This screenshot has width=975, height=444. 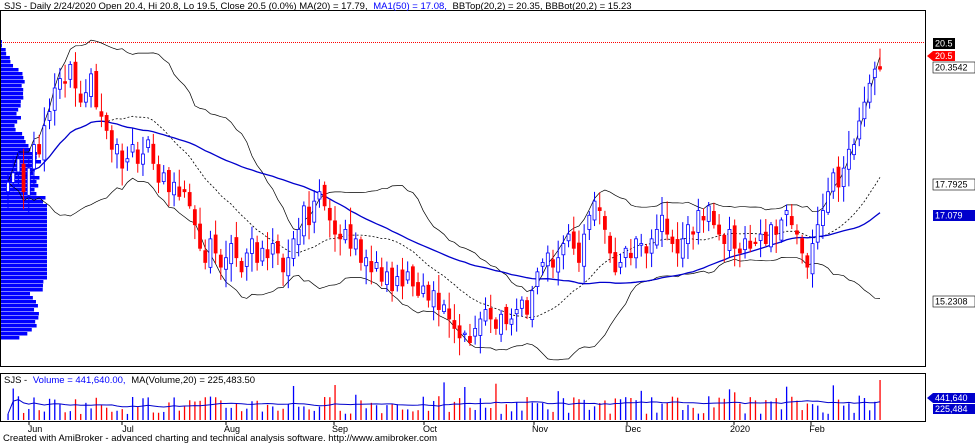 I want to click on ma50-label: 17.079, so click(x=954, y=215).